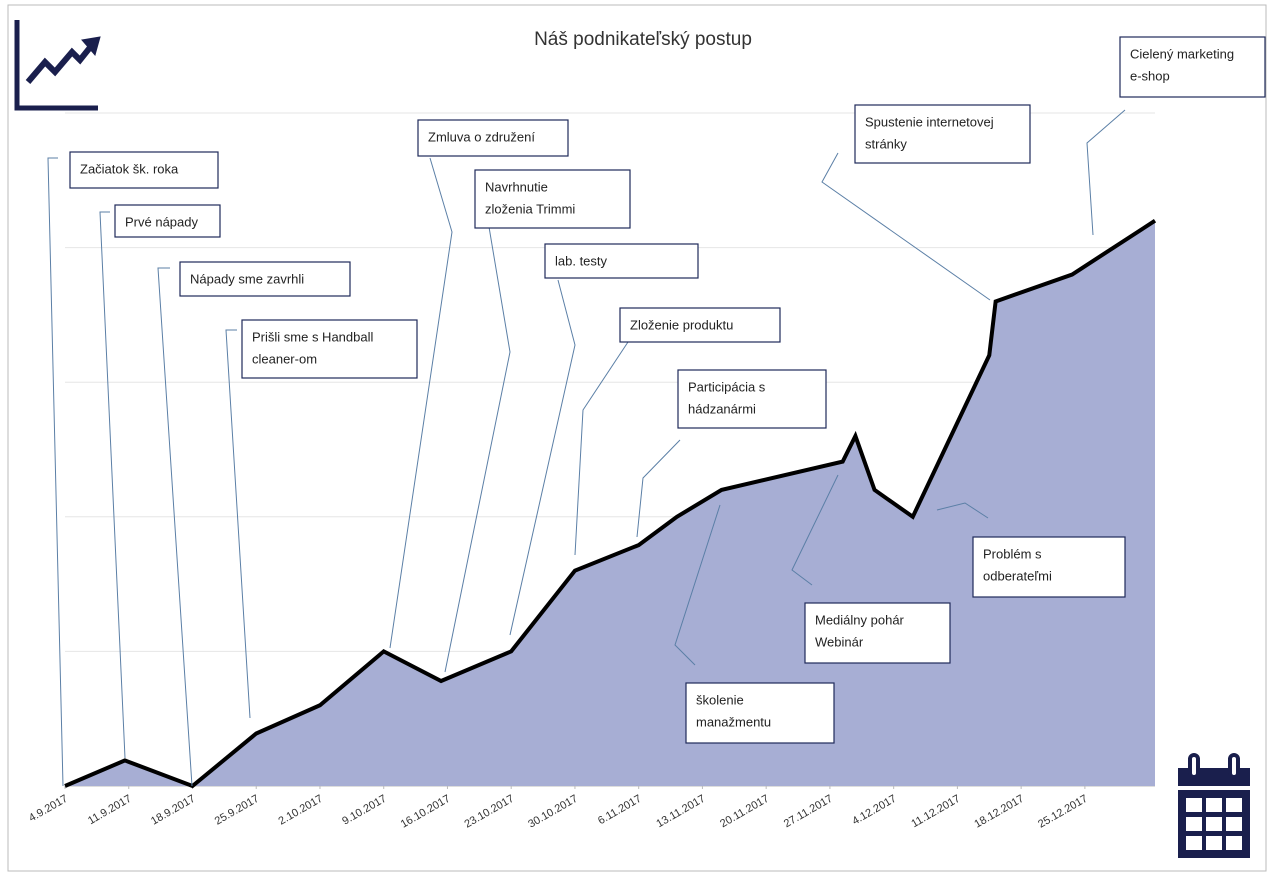 Image resolution: width=1267 pixels, height=874 pixels. What do you see at coordinates (481, 136) in the screenshot?
I see `annotation-text: Zmluva o združení` at bounding box center [481, 136].